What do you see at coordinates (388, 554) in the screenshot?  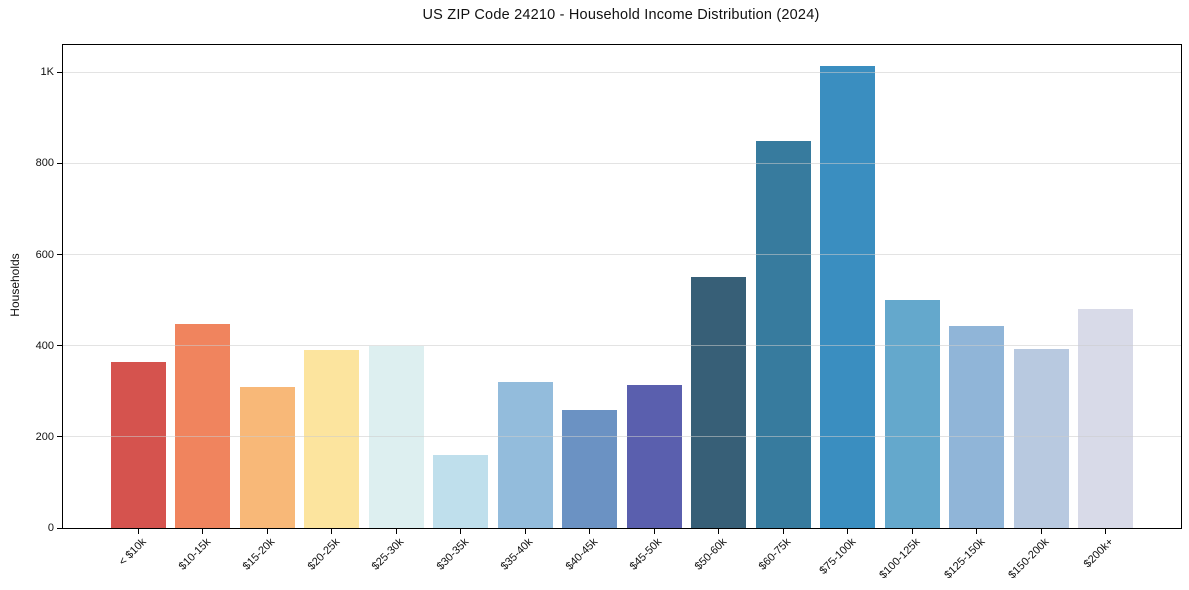 I see `x-tick-label: $25-30k` at bounding box center [388, 554].